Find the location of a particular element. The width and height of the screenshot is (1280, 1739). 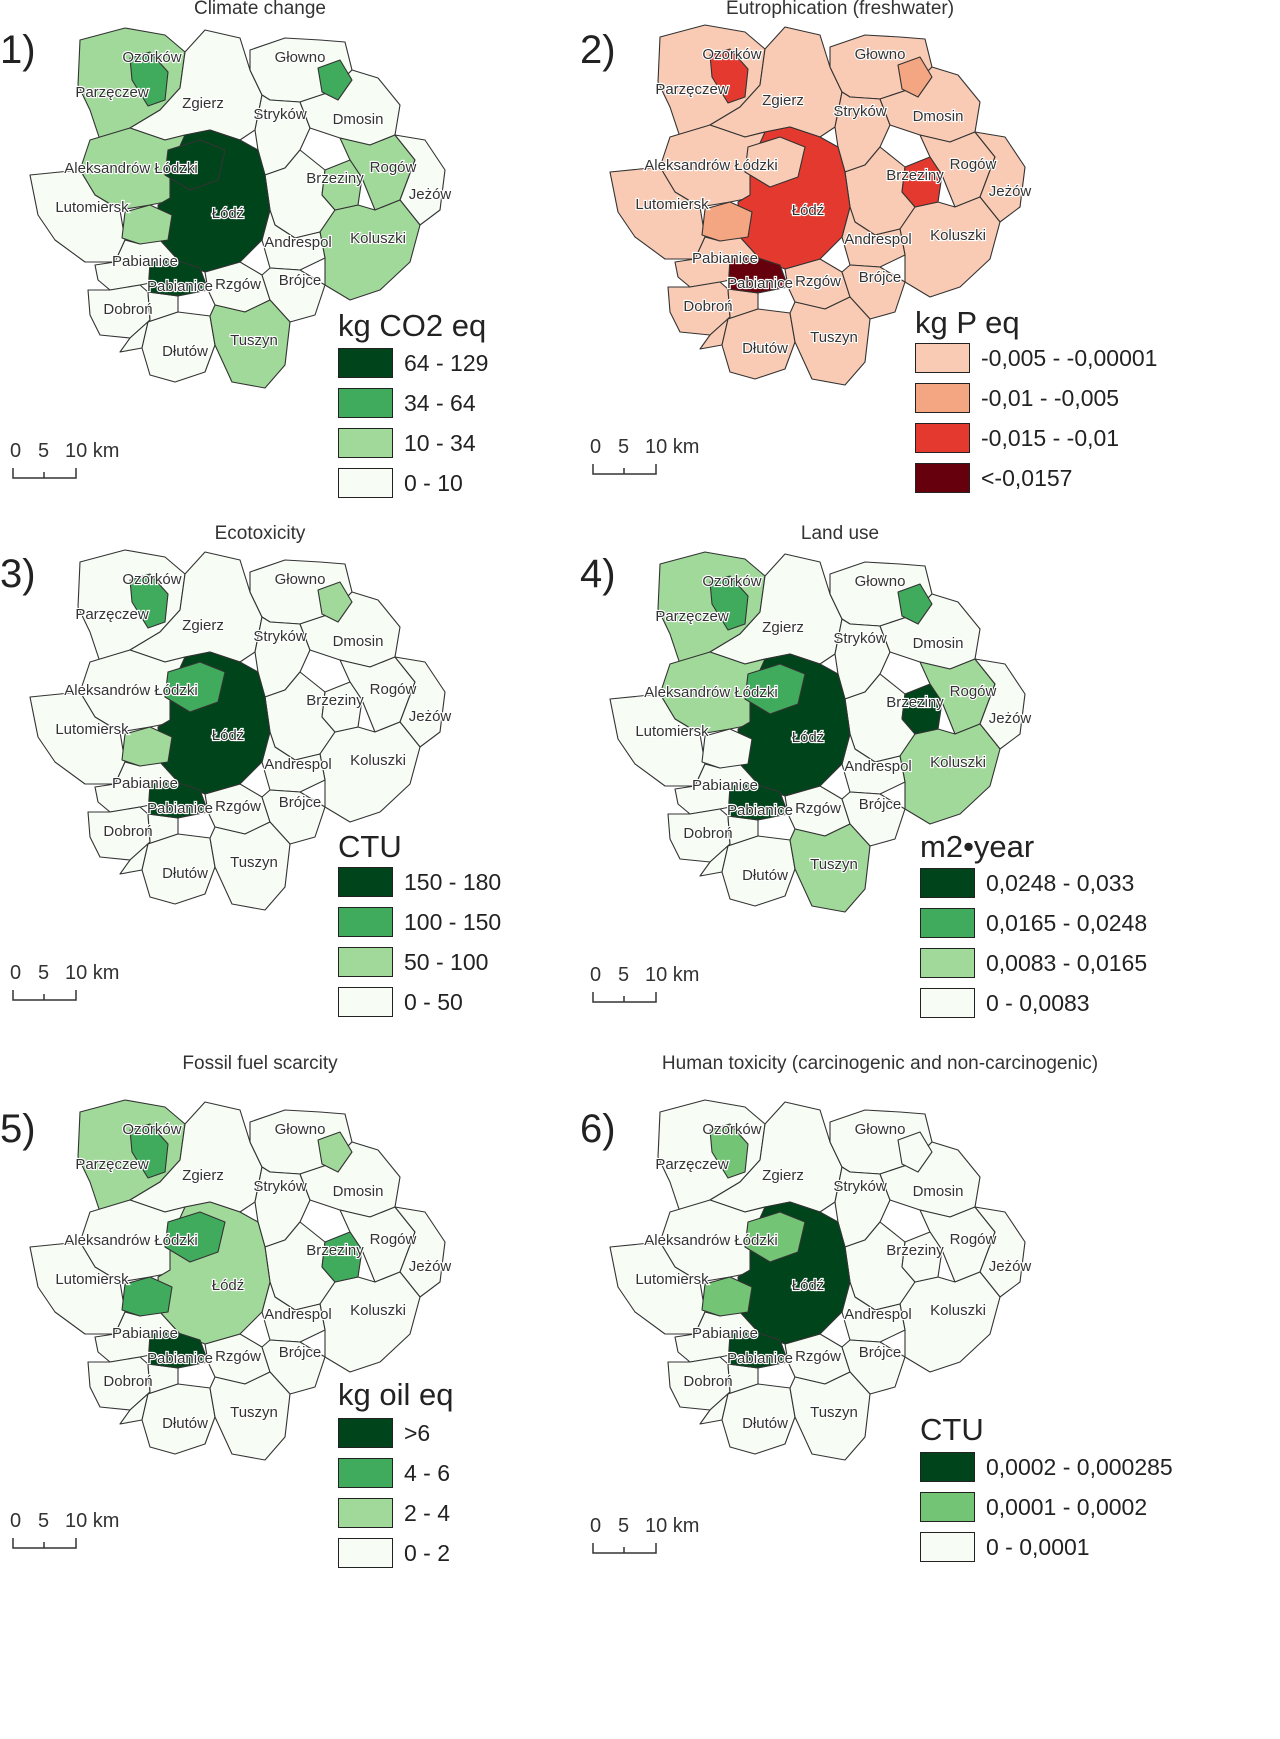

panel-number: 3) is located at coordinates (18, 574).